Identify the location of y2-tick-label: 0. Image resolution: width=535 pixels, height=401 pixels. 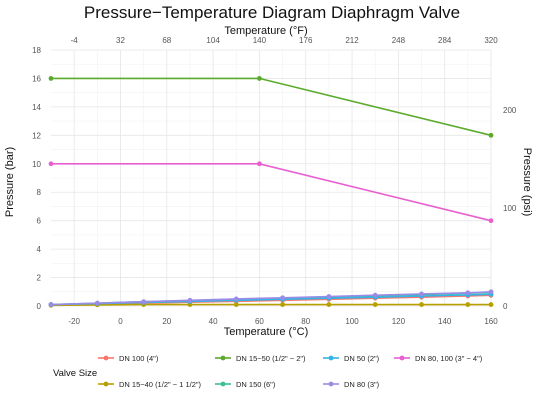
(505, 306).